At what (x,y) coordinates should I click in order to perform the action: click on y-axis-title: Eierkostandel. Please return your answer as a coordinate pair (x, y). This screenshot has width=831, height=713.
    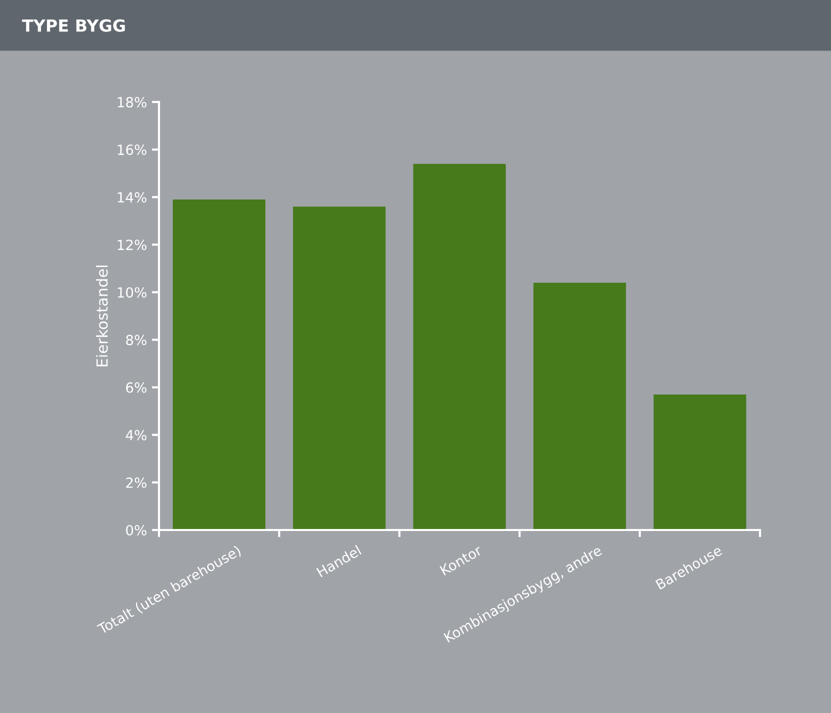
    Looking at the image, I should click on (102, 316).